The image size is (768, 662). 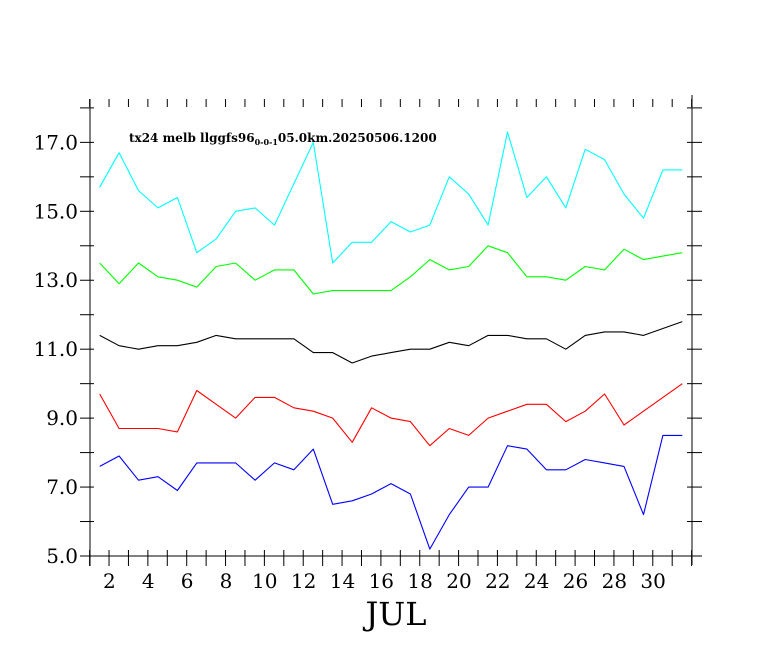 What do you see at coordinates (497, 581) in the screenshot?
I see `x-tick-label: 22` at bounding box center [497, 581].